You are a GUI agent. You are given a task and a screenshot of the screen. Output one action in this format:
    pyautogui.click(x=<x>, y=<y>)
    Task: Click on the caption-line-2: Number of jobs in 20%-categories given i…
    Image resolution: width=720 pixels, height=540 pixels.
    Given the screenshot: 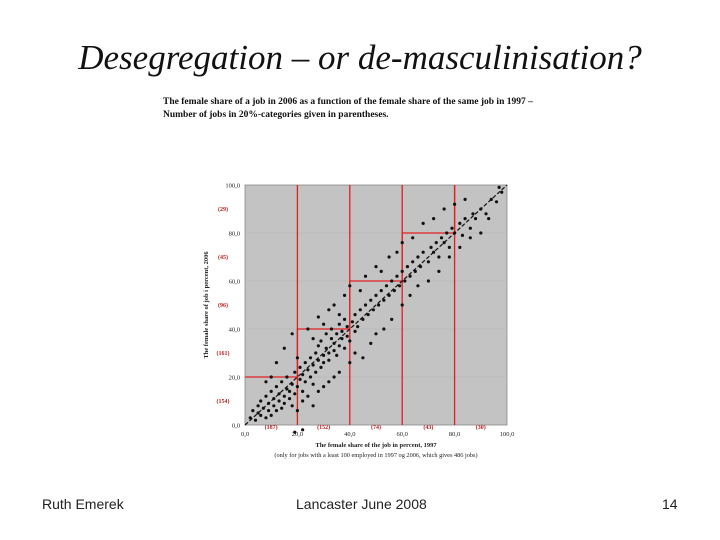 What is the action you would take?
    pyautogui.click(x=276, y=115)
    